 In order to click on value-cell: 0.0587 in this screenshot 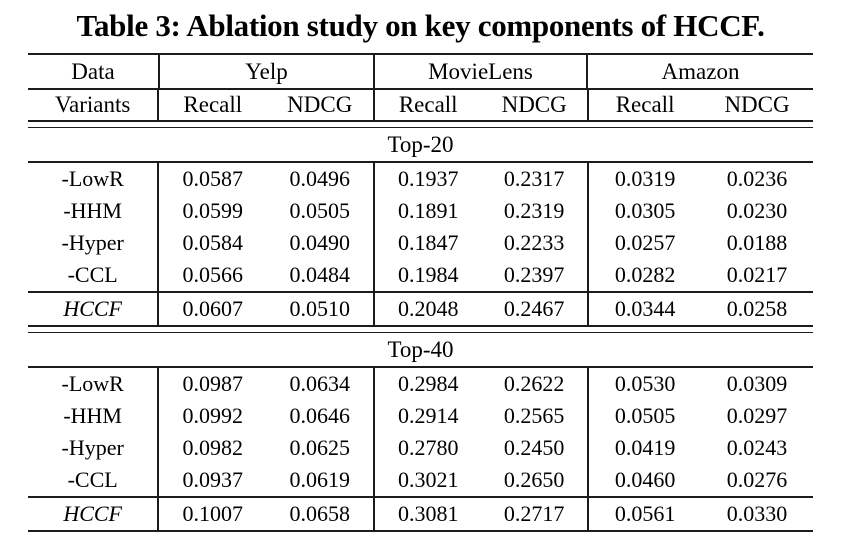, I will do `click(213, 178)`.